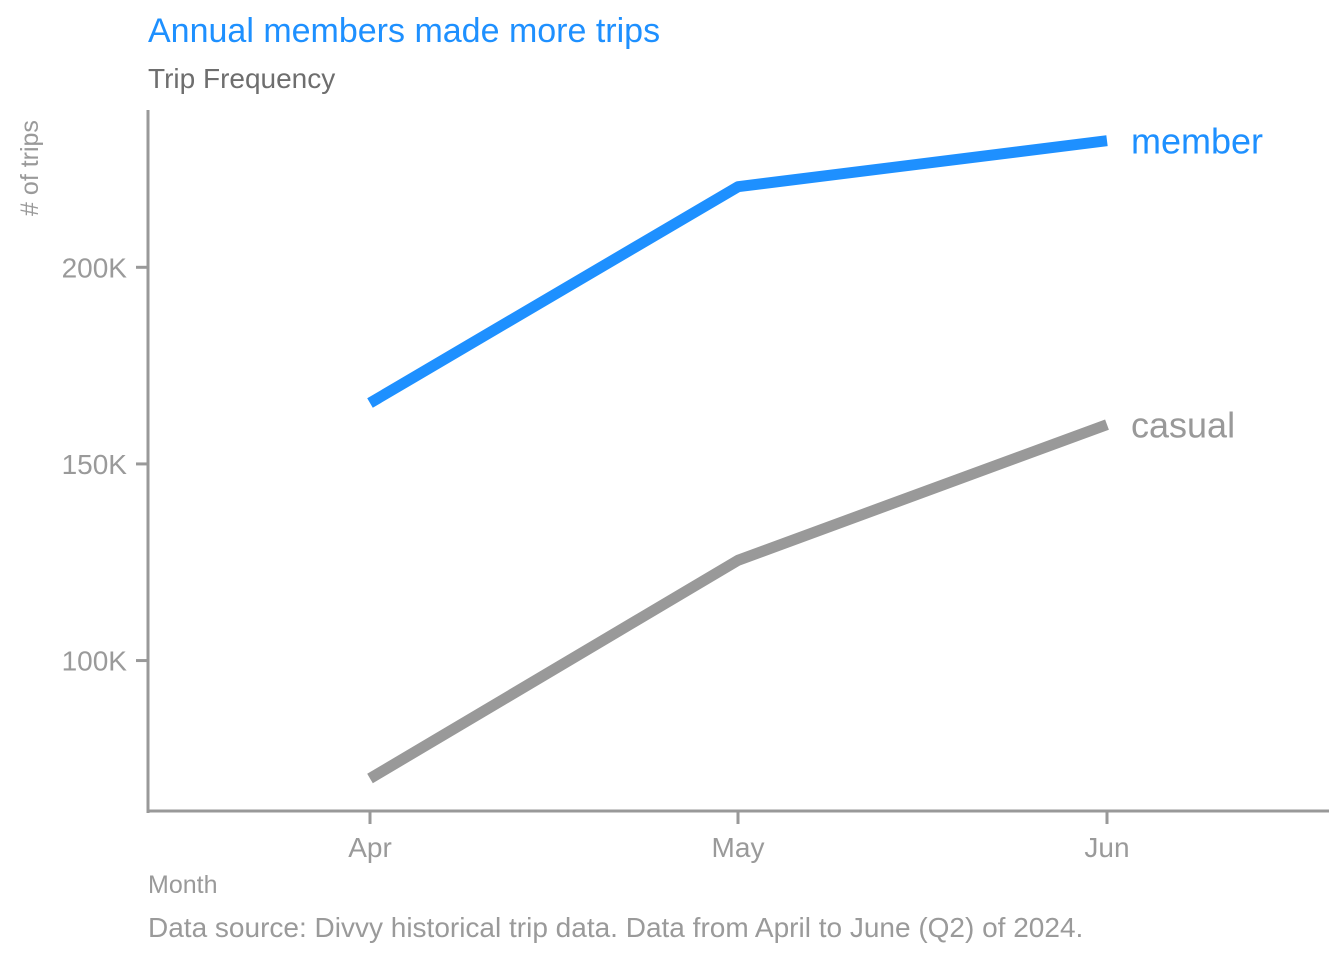 This screenshot has height=960, width=1344. Describe the element at coordinates (1197, 283) in the screenshot. I see `series-labels: member casual` at that location.